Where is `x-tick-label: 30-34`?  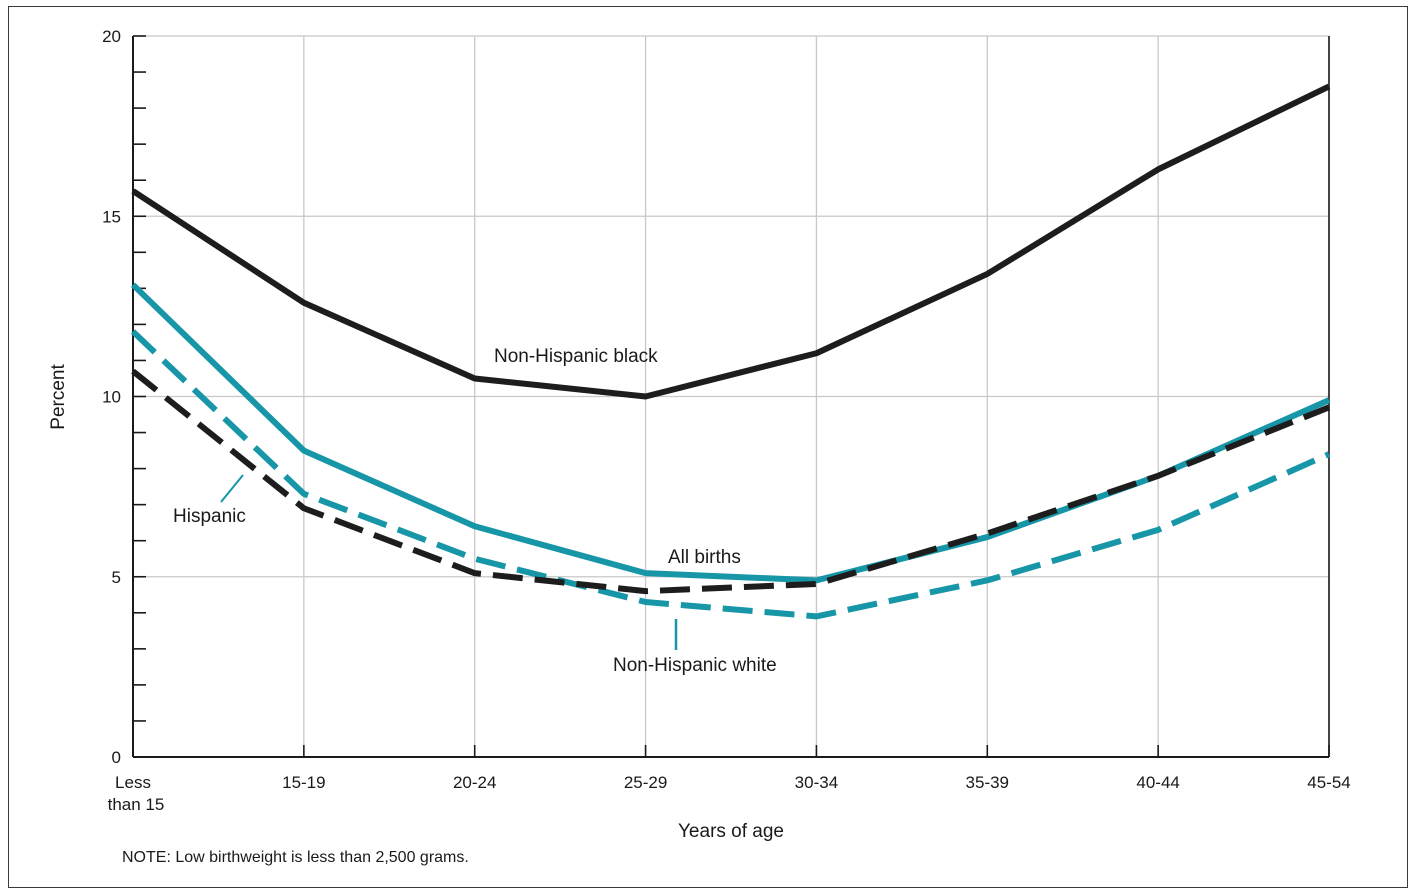 x-tick-label: 30-34 is located at coordinates (816, 782).